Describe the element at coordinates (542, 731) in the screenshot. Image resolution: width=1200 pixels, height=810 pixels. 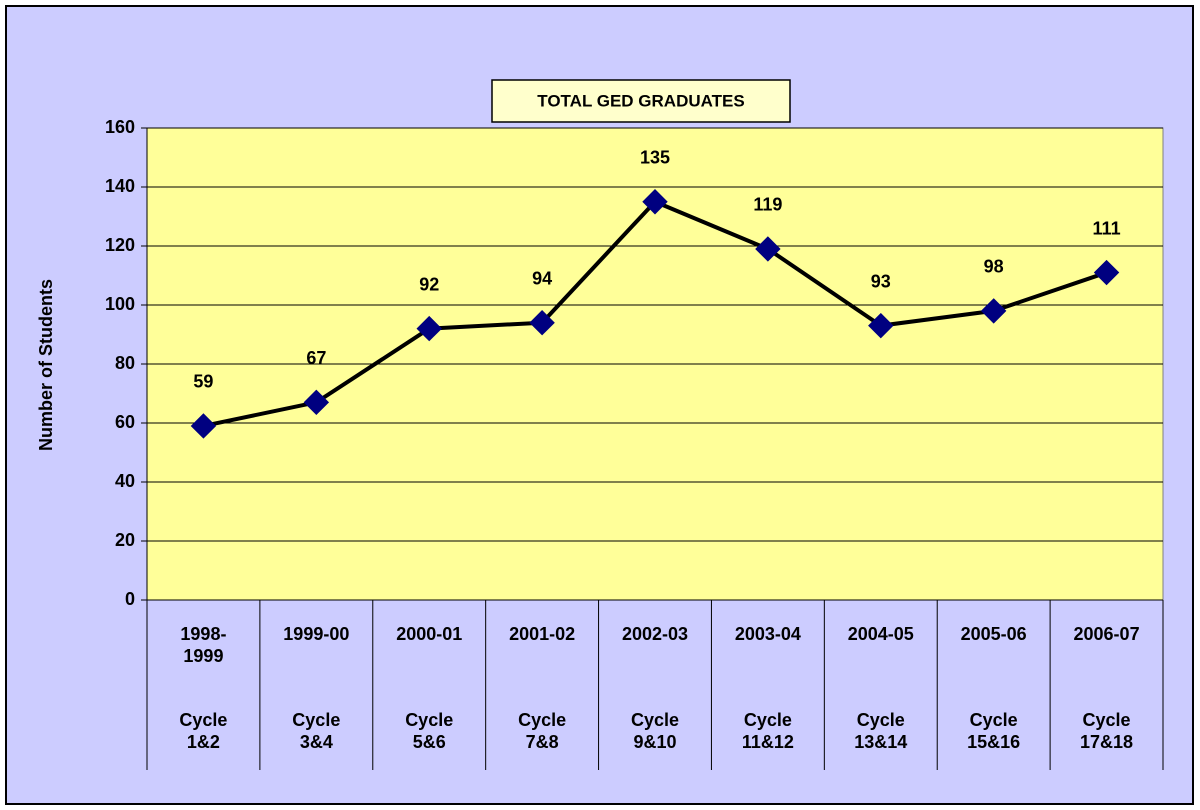
I see `x-tick-sublabel: Cycle 7&8` at that location.